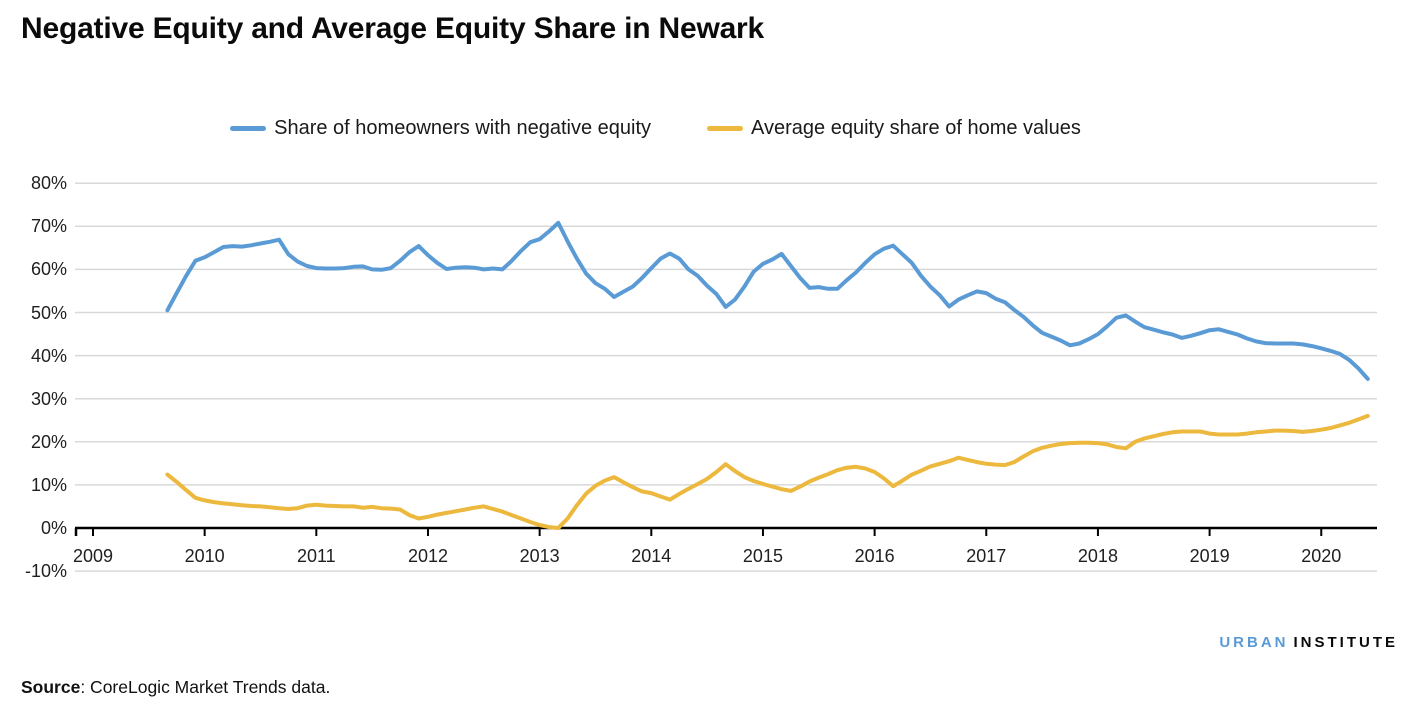 Image resolution: width=1427 pixels, height=710 pixels. I want to click on x-tick-label: 2016, so click(874, 556).